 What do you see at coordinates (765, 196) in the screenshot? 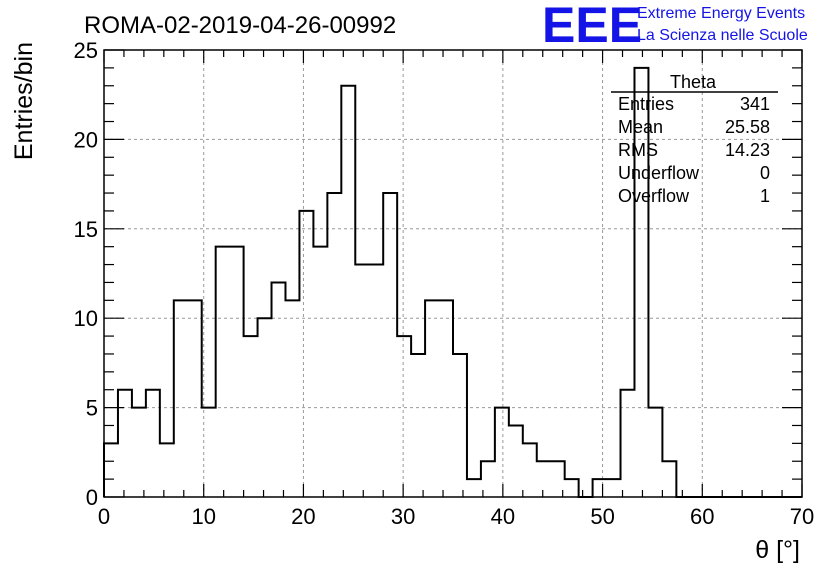
I see `stats-value: 1` at bounding box center [765, 196].